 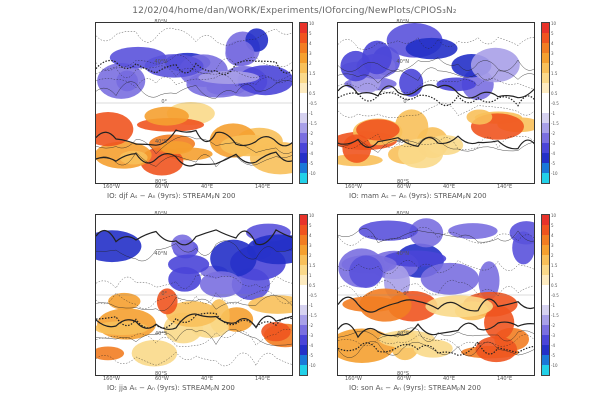 I want to click on colorbar, so click(x=303, y=295).